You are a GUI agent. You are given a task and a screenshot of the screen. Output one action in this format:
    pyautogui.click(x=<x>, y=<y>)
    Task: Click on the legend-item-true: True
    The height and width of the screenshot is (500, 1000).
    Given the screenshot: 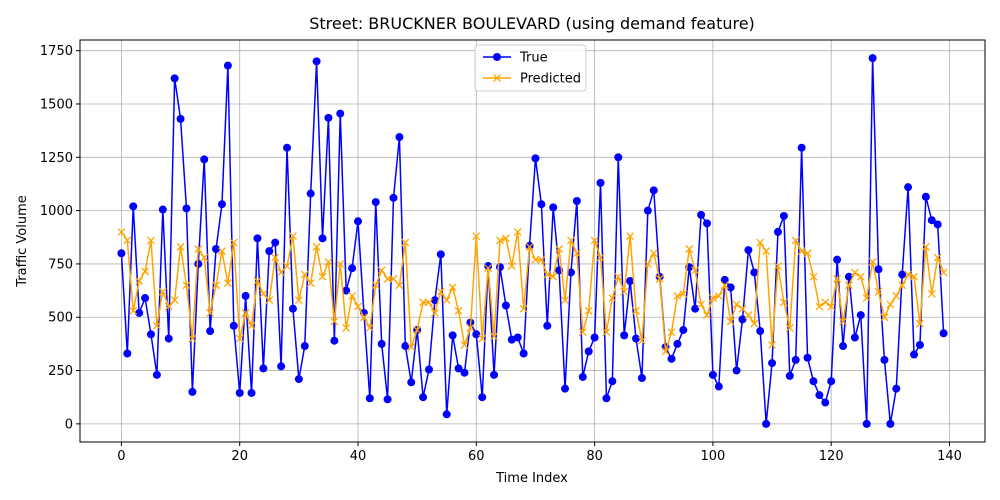 What is the action you would take?
    pyautogui.click(x=515, y=58)
    